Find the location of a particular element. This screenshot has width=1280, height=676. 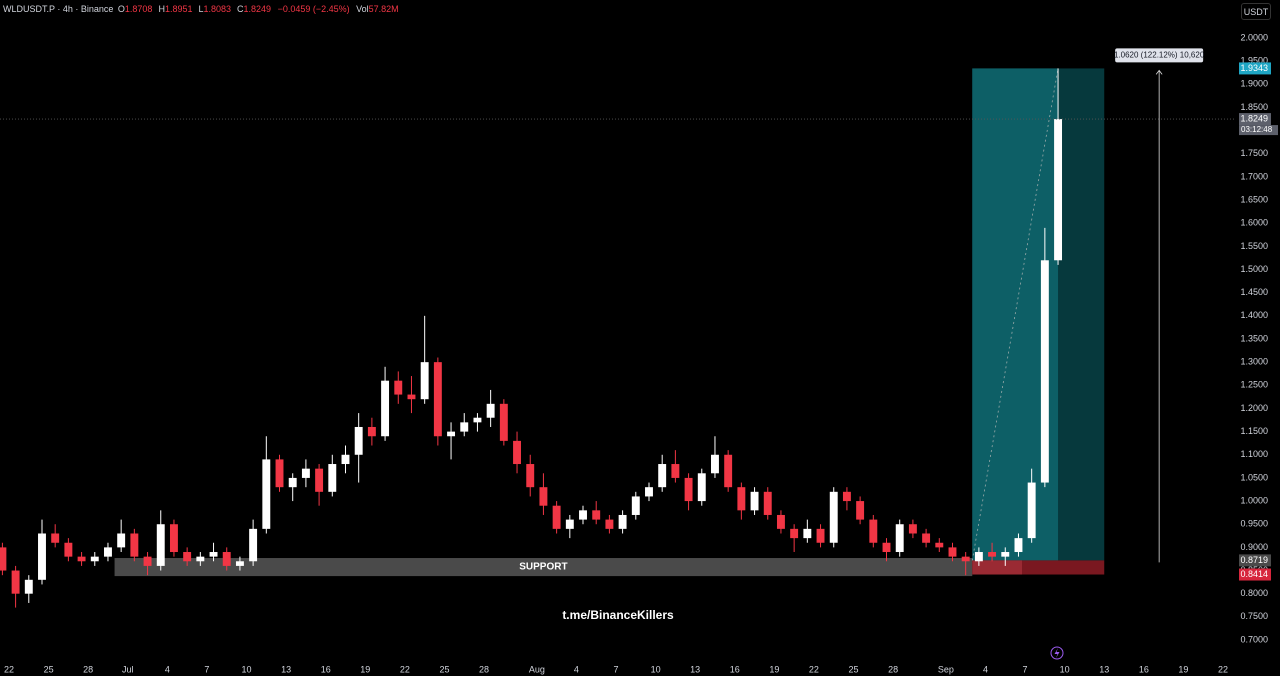

y-tick-label: 1.3500 is located at coordinates (1254, 338).